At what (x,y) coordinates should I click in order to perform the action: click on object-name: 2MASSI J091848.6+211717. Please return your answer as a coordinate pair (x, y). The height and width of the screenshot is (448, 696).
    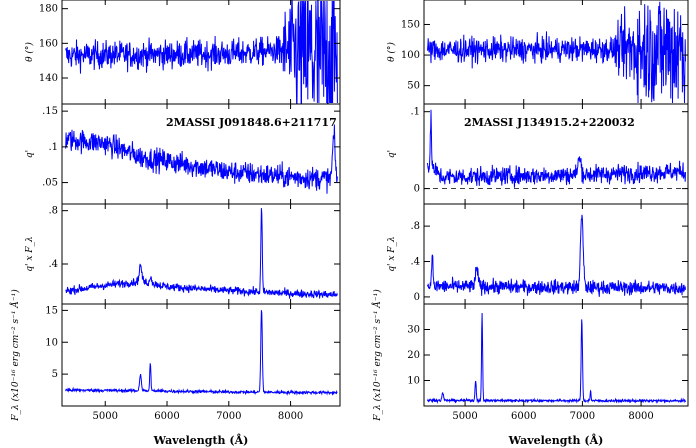
    Looking at the image, I should click on (251, 122).